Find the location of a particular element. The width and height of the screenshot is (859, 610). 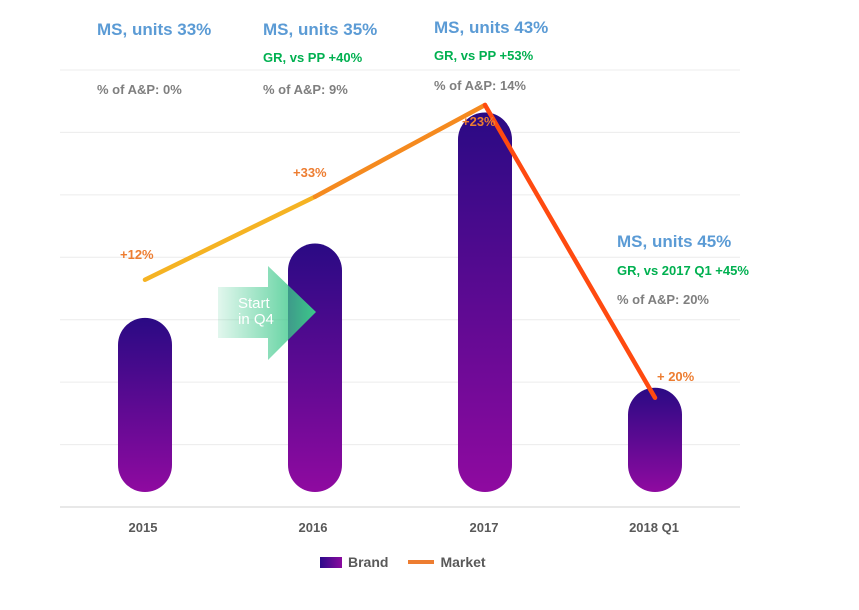

ap-share-2015: % of A&P: 0% is located at coordinates (139, 89).